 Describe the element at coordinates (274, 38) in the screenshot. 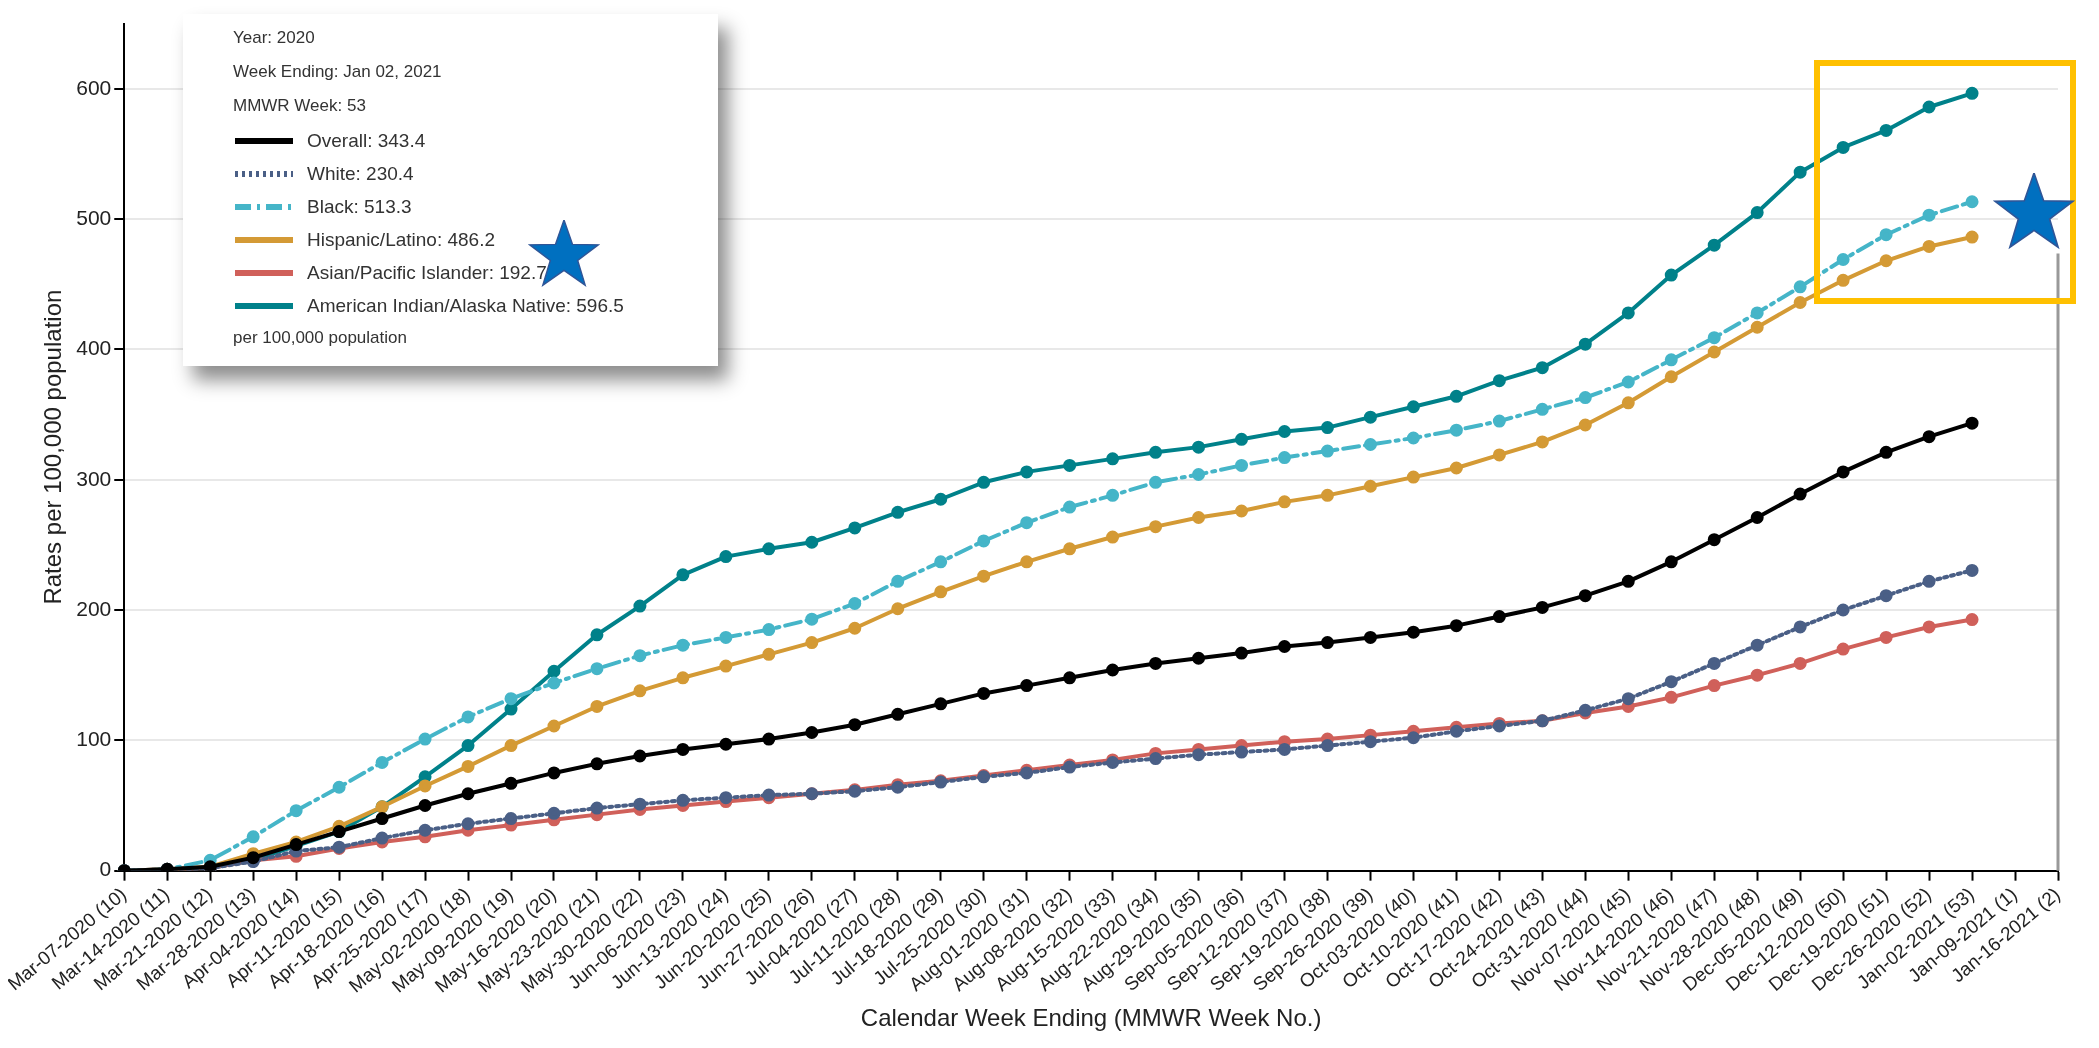

I see `annotation: Year: 2020` at that location.